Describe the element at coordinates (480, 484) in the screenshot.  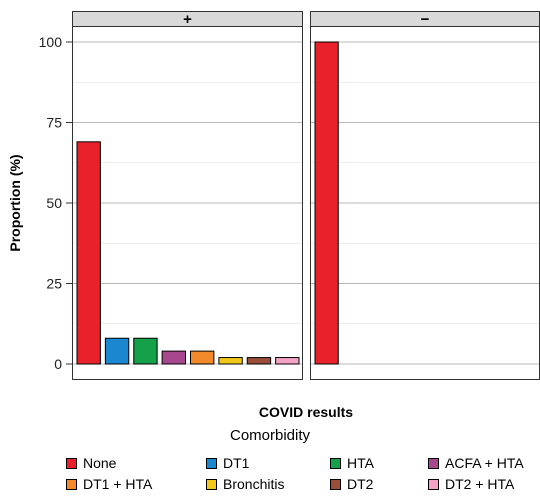
I see `legend-label: DT2 + HTA` at that location.